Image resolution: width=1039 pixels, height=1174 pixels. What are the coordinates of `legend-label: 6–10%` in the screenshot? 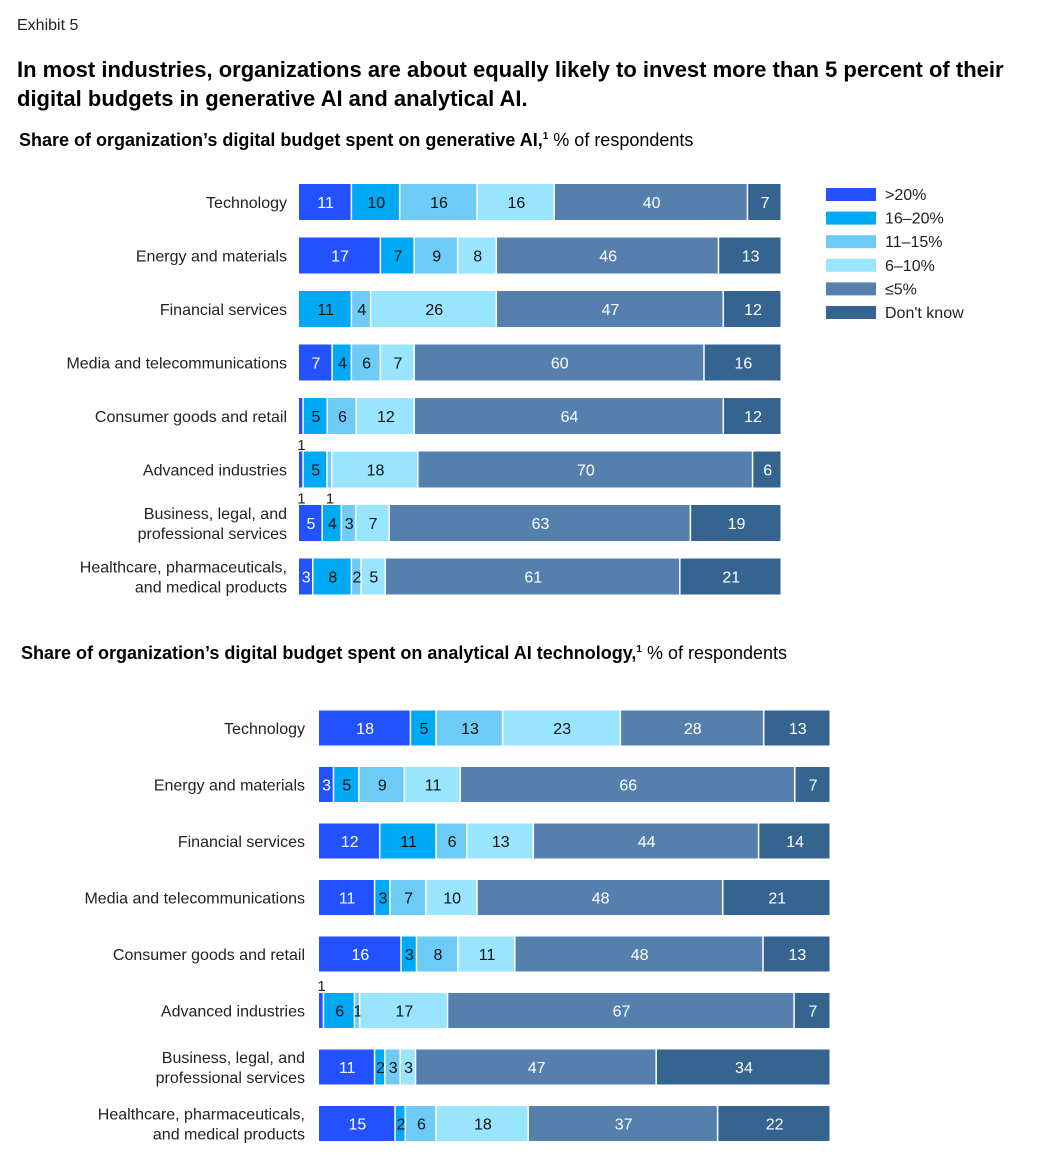 It's located at (910, 266).